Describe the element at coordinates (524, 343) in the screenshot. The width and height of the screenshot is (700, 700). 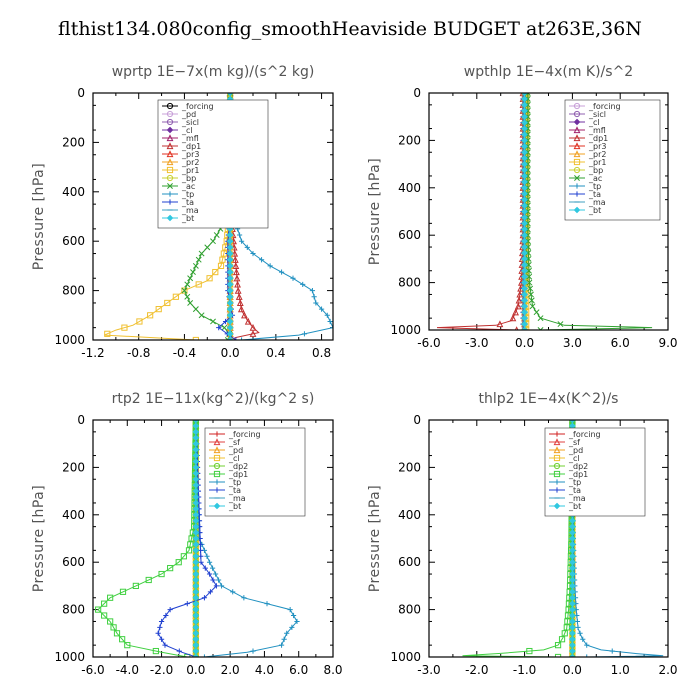
I see `x-tick-label: 0.0` at that location.